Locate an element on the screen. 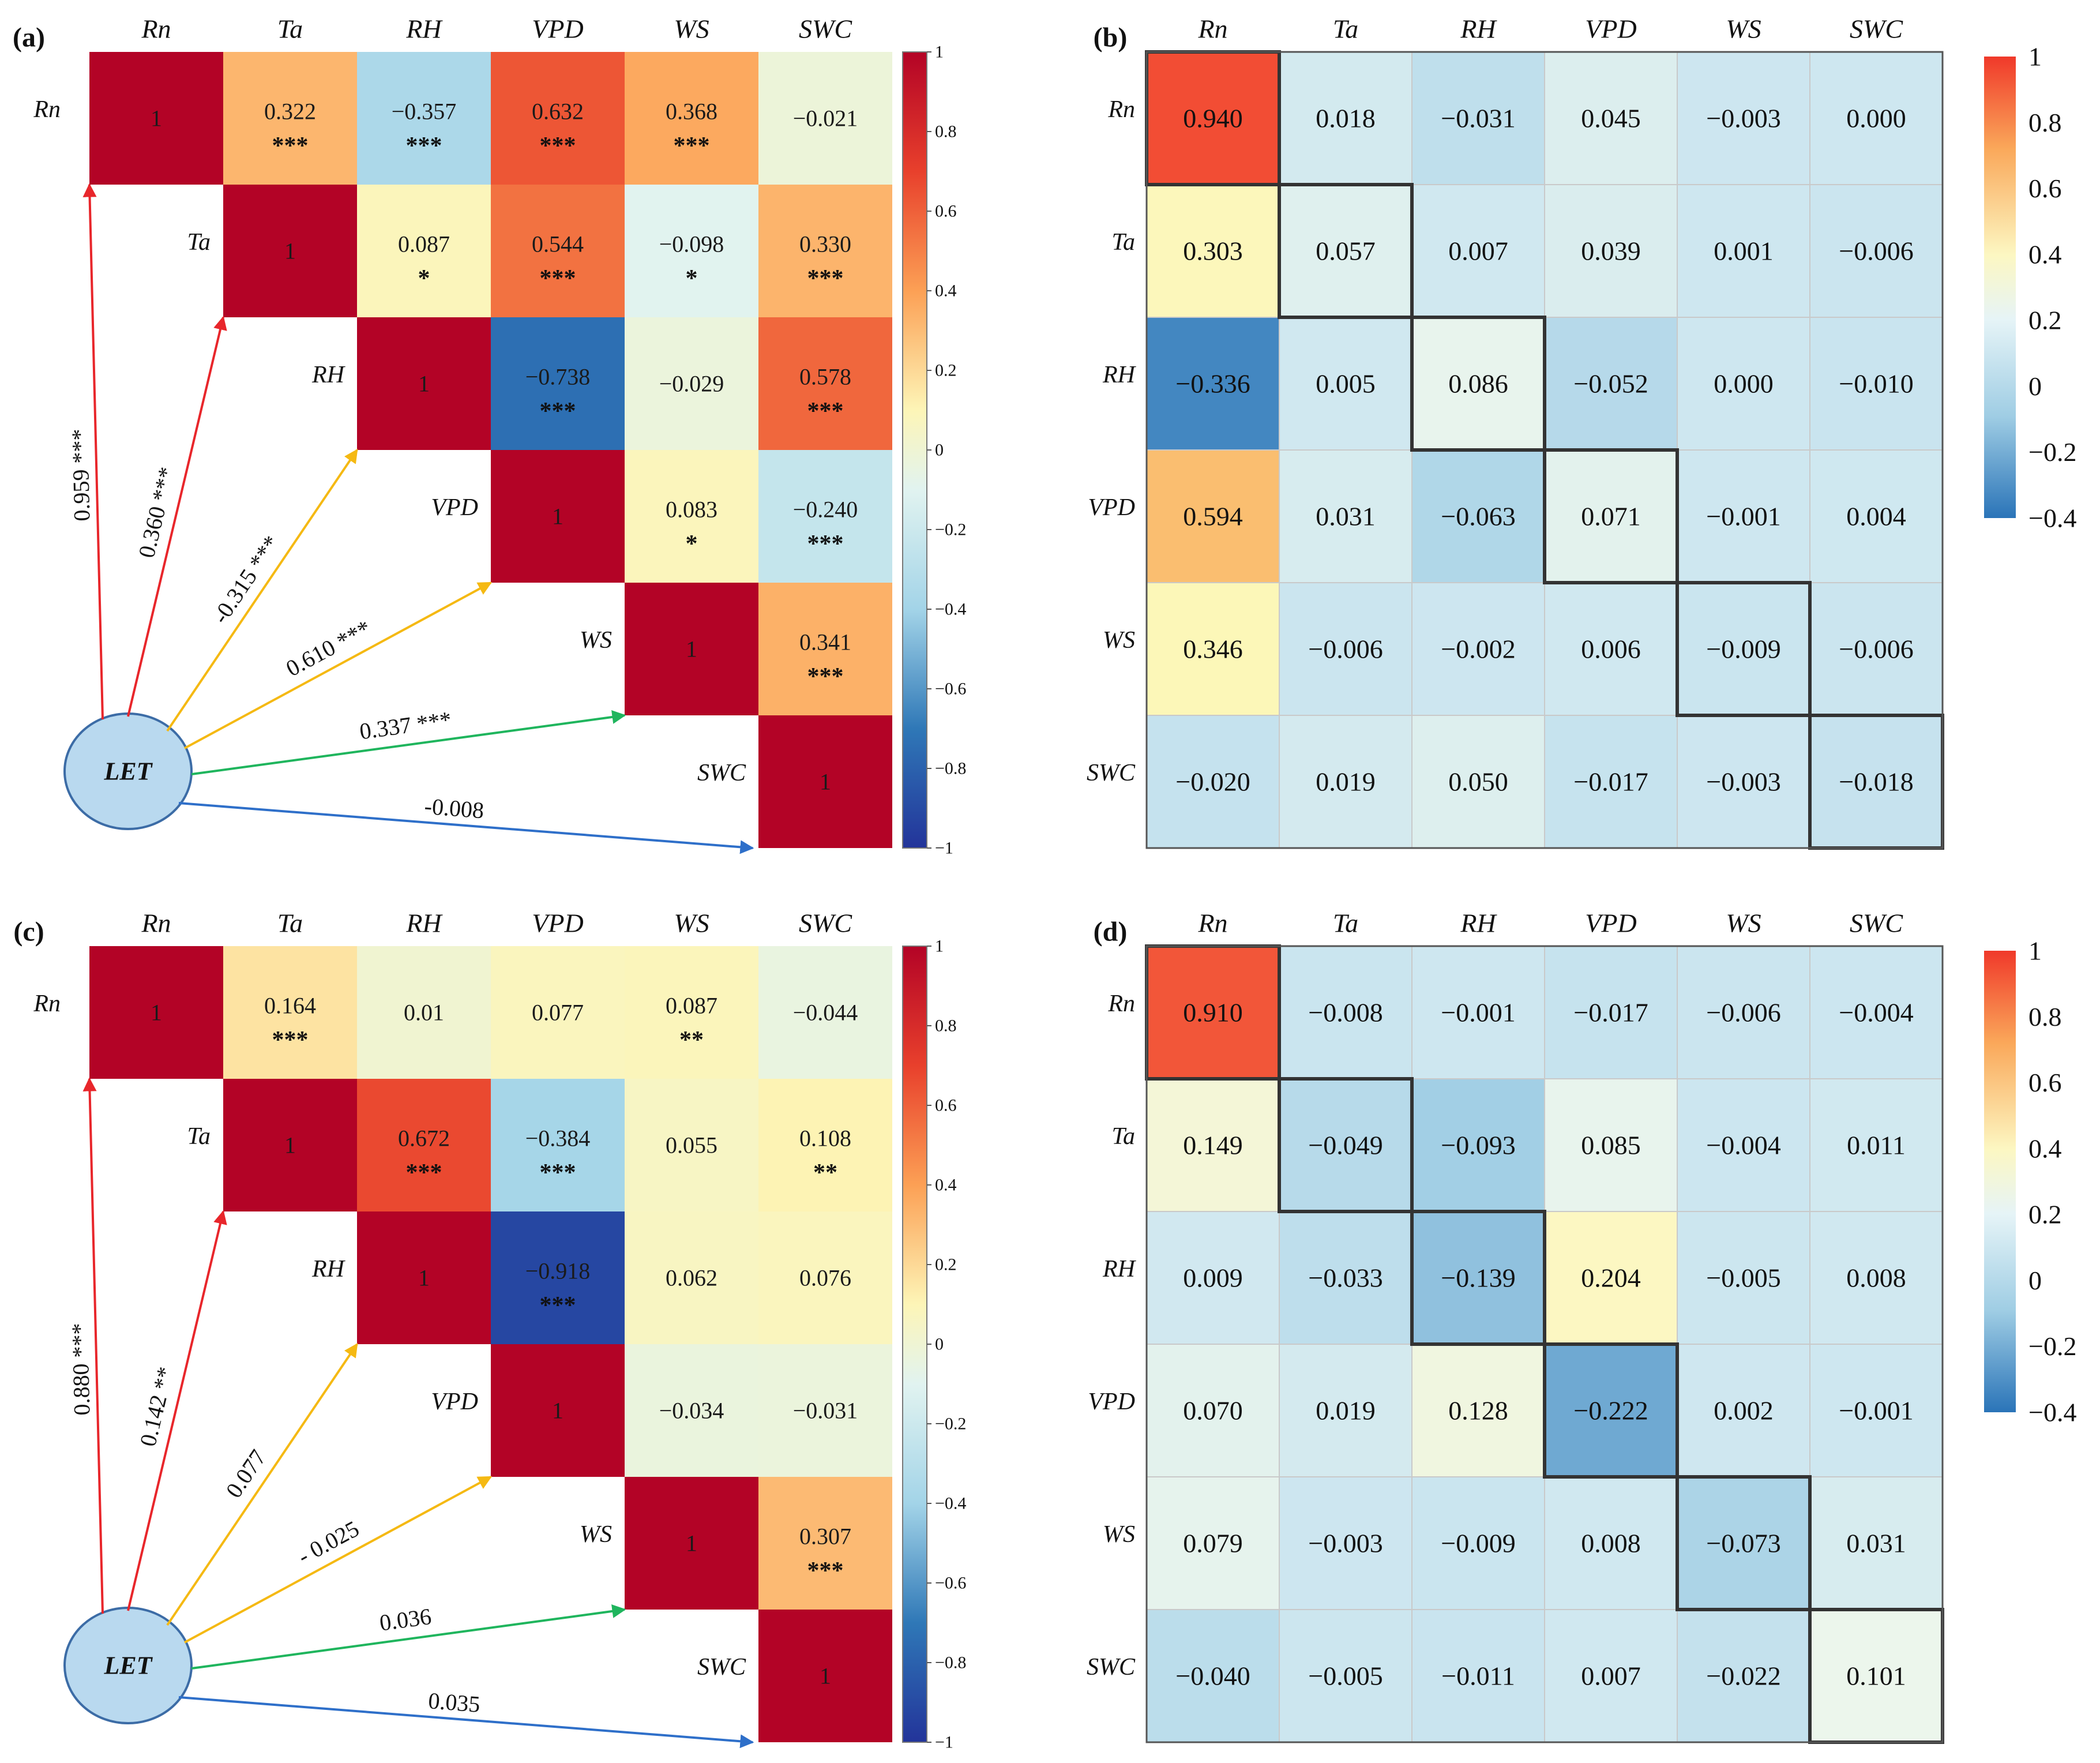 The image size is (2100, 1763). let-node-label: LET is located at coordinates (128, 1666).